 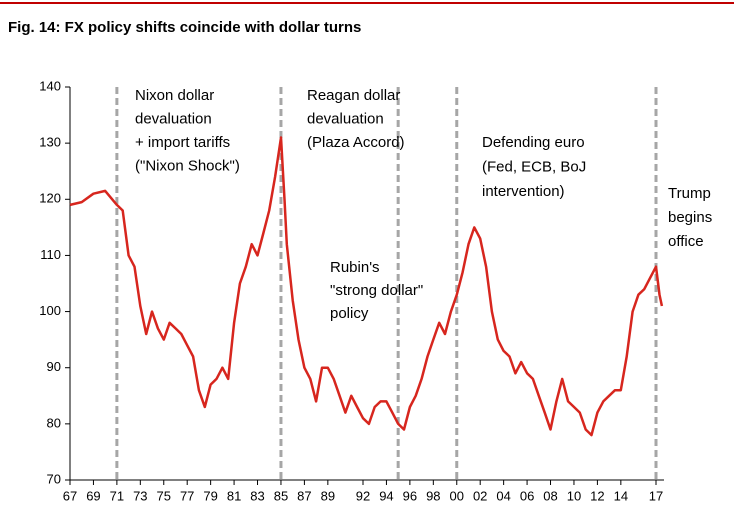 I want to click on x-tick-label: 87, so click(x=304, y=495).